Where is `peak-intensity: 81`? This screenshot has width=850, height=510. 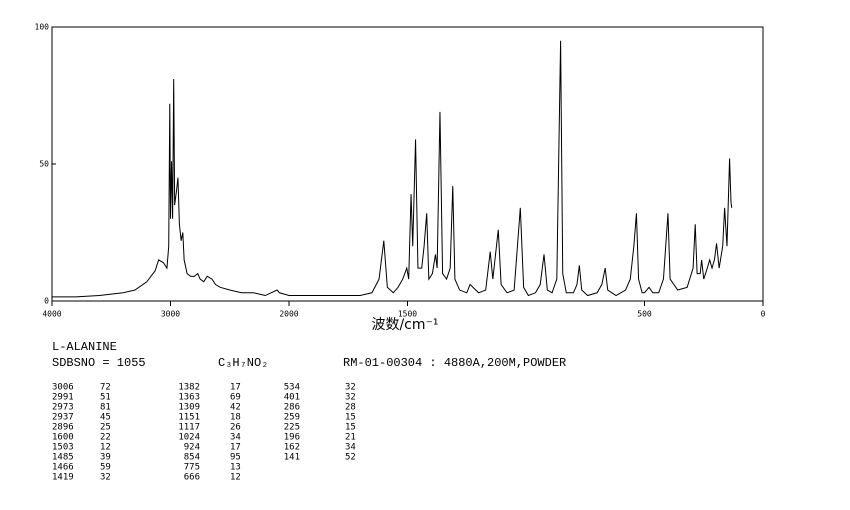 peak-intensity: 81 is located at coordinates (105, 408).